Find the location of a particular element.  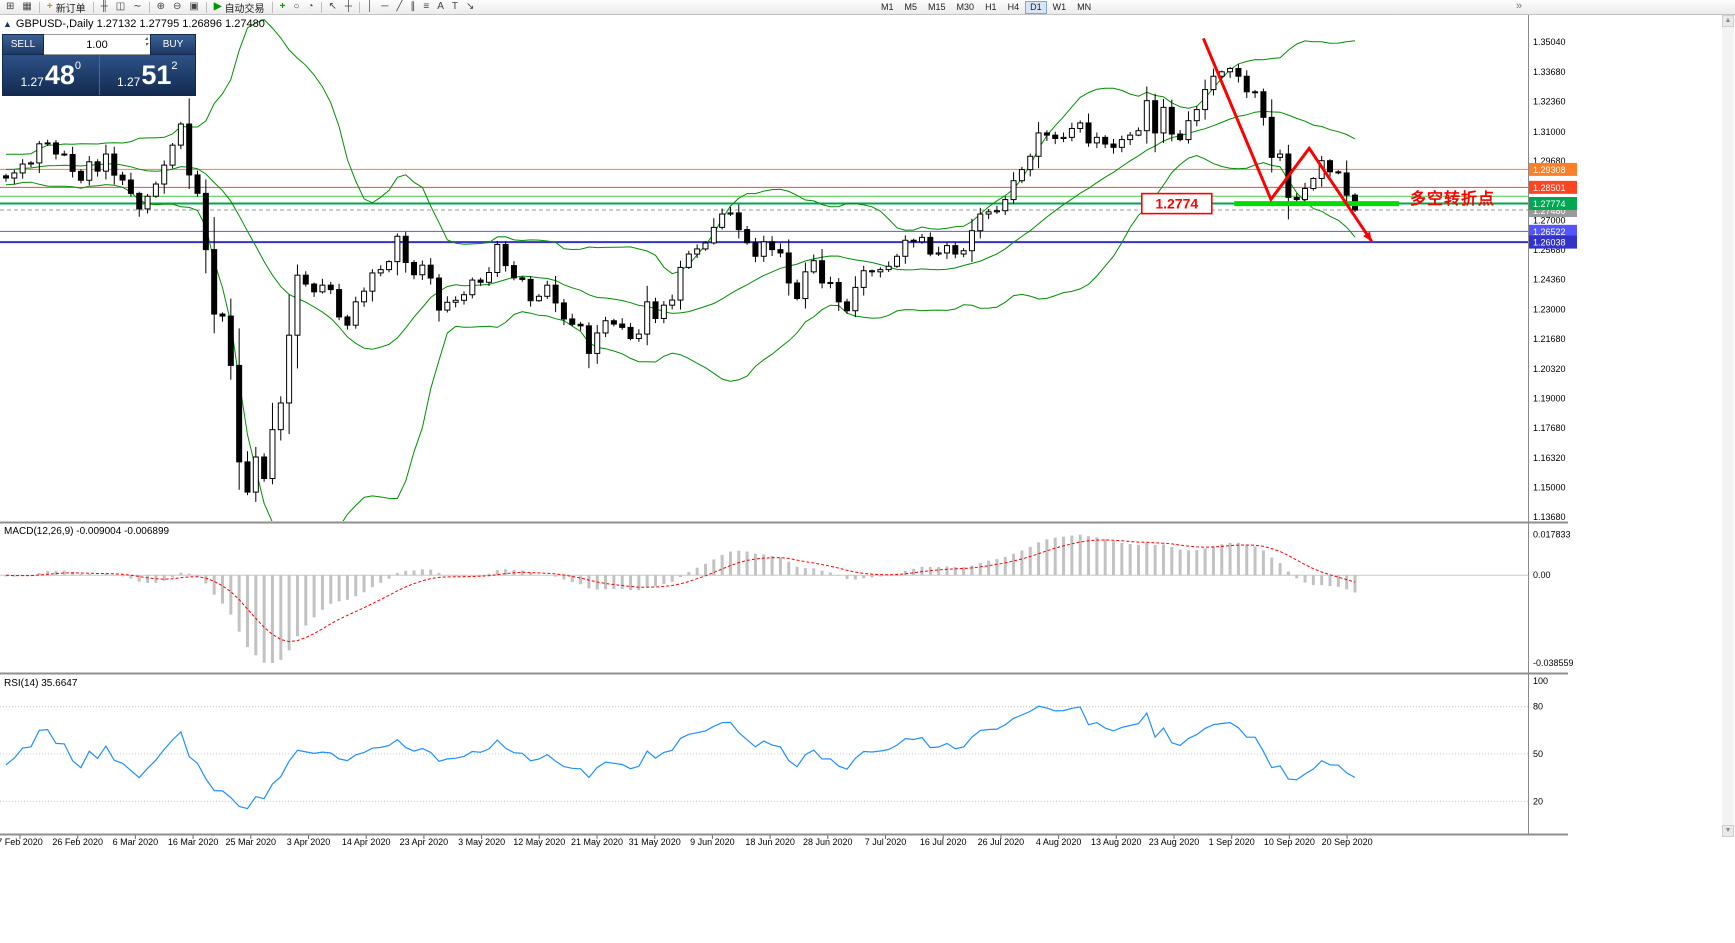

shapes-icon: ○ is located at coordinates (296, 6).